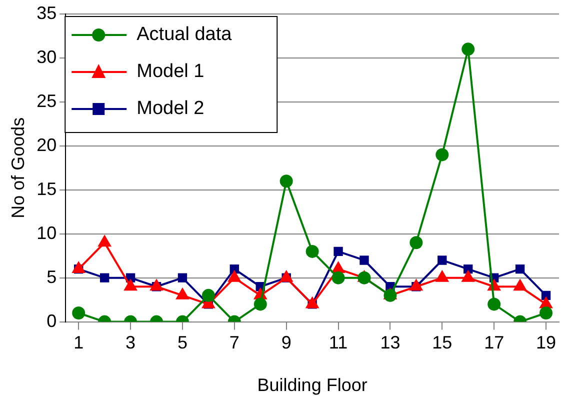 The height and width of the screenshot is (403, 569). What do you see at coordinates (494, 342) in the screenshot?
I see `x-tick-label: 17` at bounding box center [494, 342].